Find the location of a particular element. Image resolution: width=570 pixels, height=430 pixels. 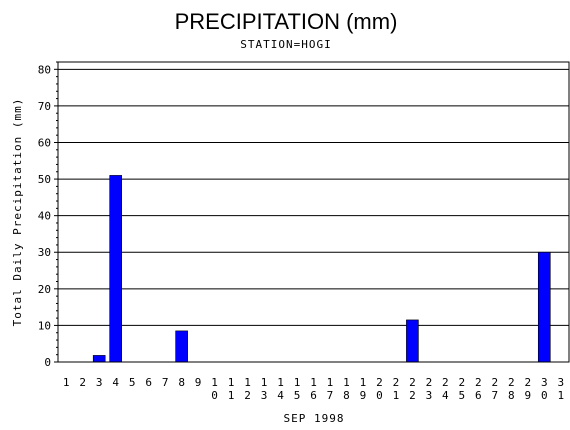

x-tick-label-6: 6 is located at coordinates (148, 382).